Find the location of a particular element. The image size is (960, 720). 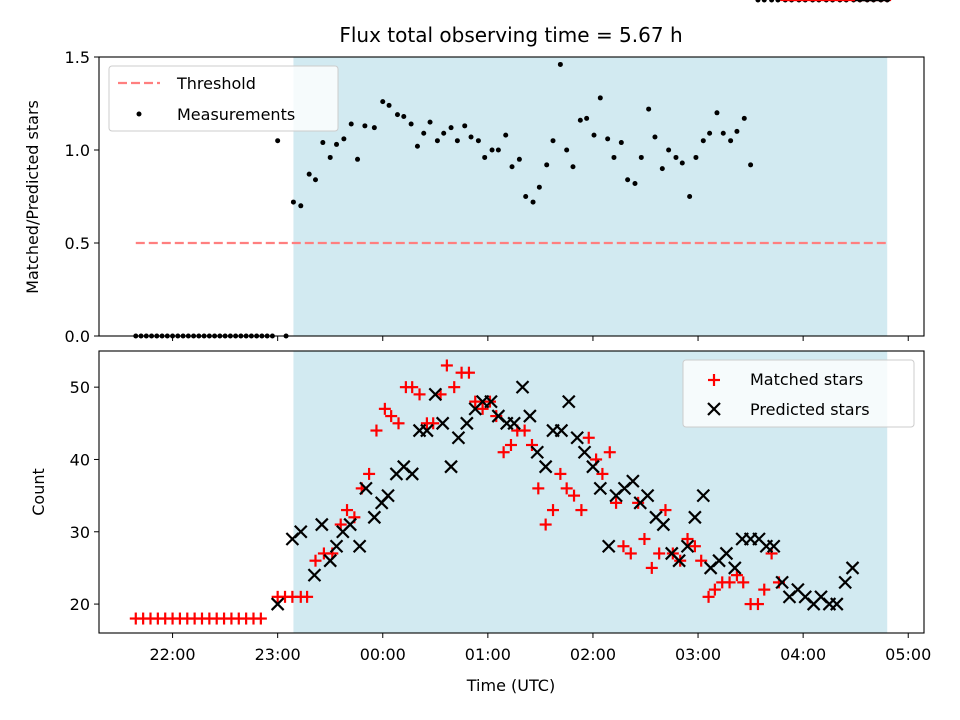

top-y-tick-label: 0.0 is located at coordinates (77, 336).